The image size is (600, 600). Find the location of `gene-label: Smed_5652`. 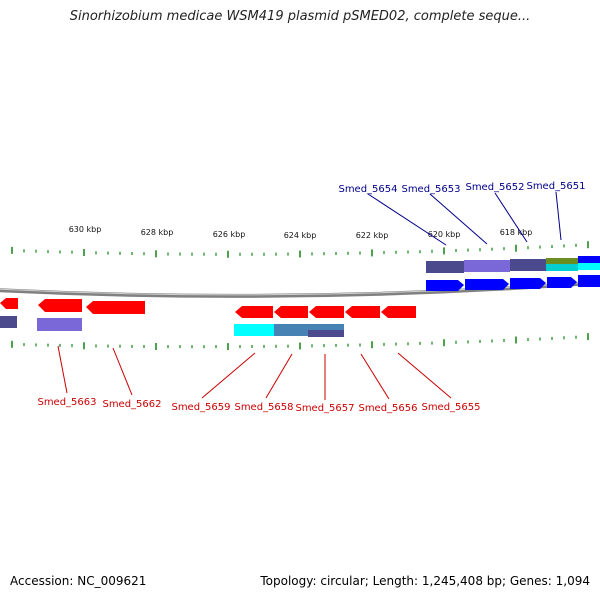

gene-label: Smed_5652 is located at coordinates (494, 187).